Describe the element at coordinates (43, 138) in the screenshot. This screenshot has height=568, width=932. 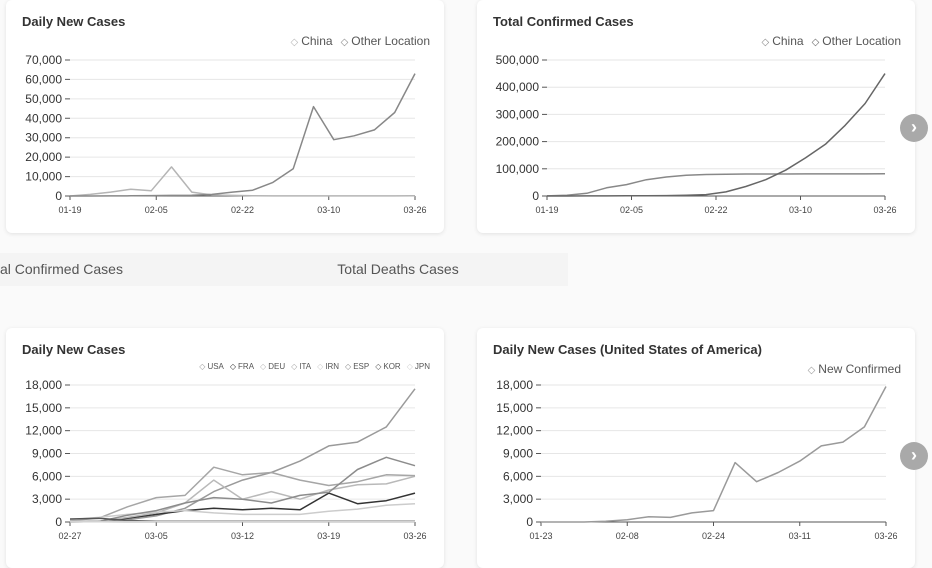
I see `y-tick-label: 30,000` at that location.